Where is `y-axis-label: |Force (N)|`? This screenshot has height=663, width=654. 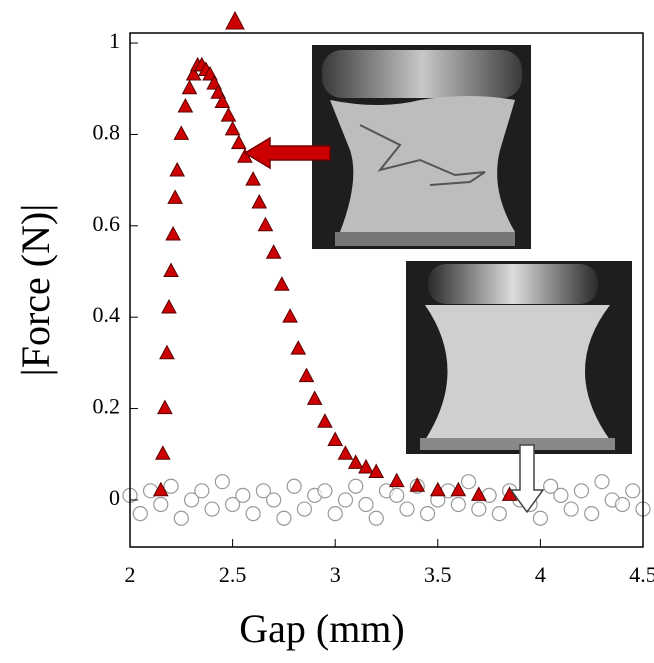 y-axis-label: |Force (N)| is located at coordinates (35, 290).